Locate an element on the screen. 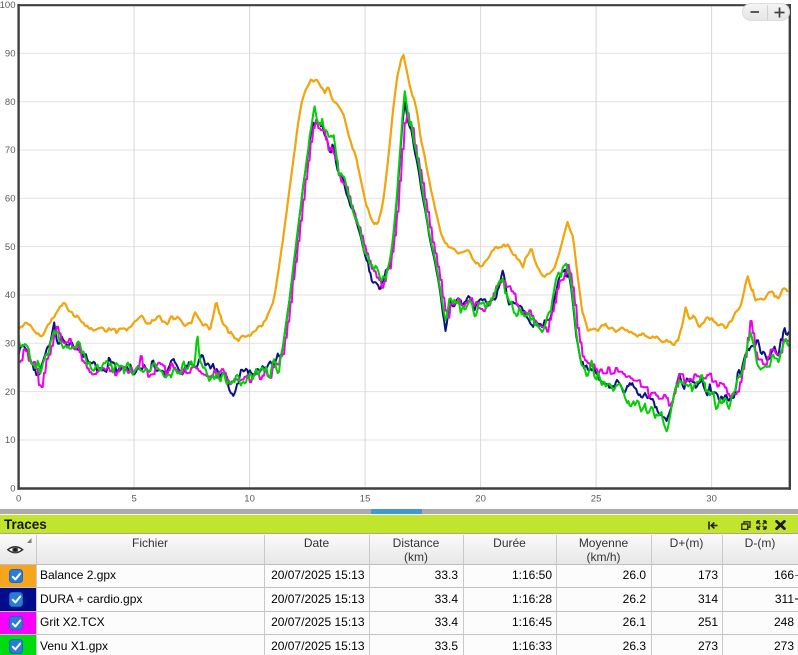  svg-text: 60 is located at coordinates (10, 199).